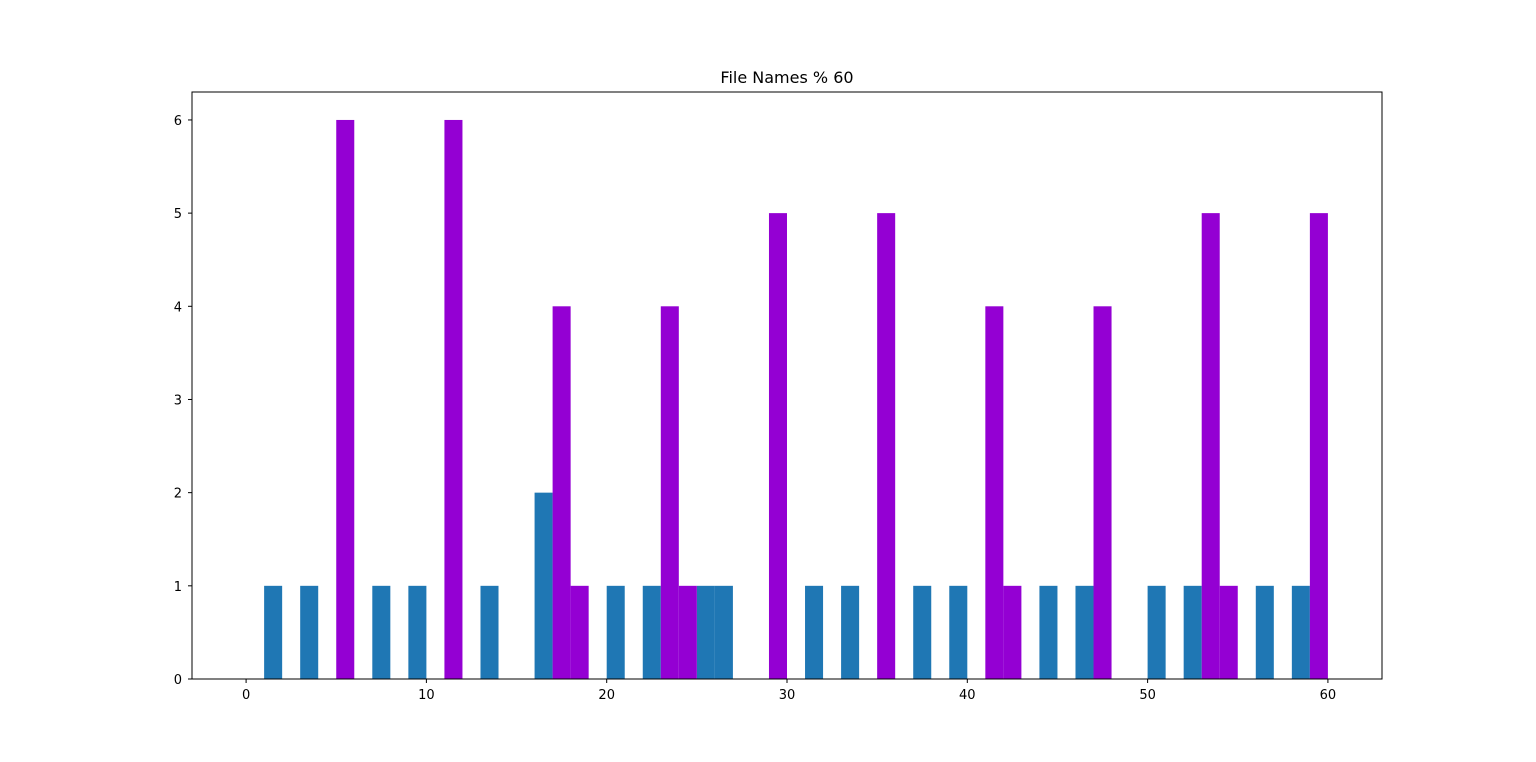 This screenshot has width=1536, height=762. Describe the element at coordinates (922, 632) in the screenshot. I see `bar-series1-x37` at that location.